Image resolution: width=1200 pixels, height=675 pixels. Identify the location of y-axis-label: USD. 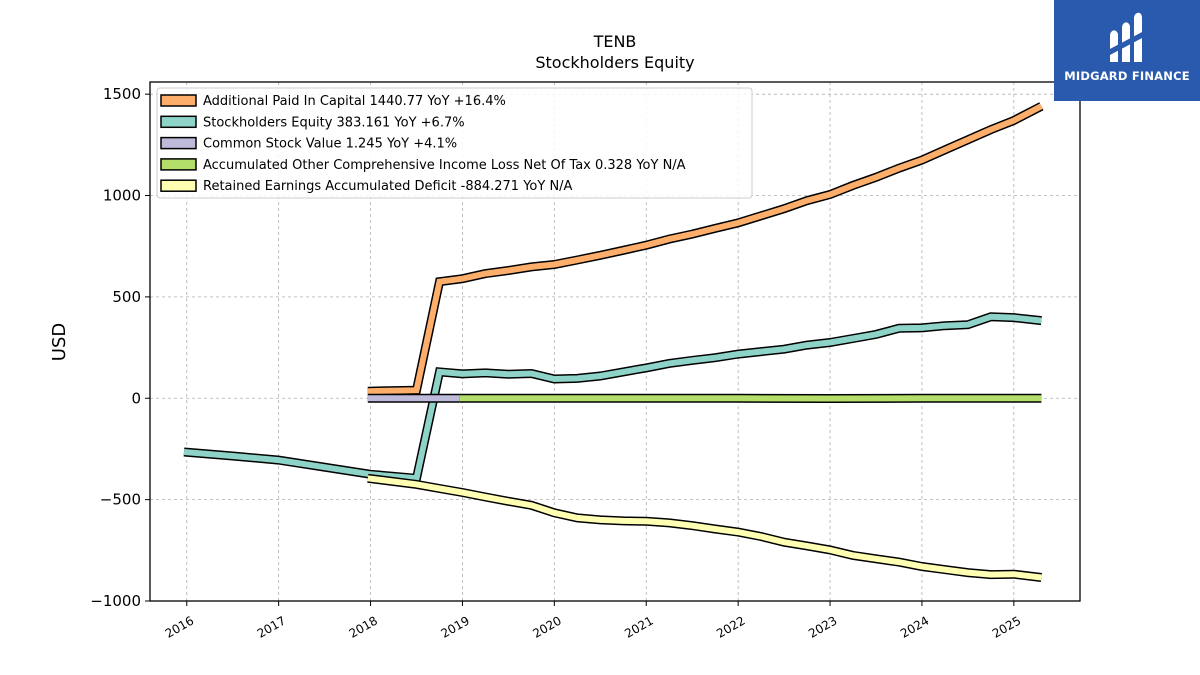
(59, 342).